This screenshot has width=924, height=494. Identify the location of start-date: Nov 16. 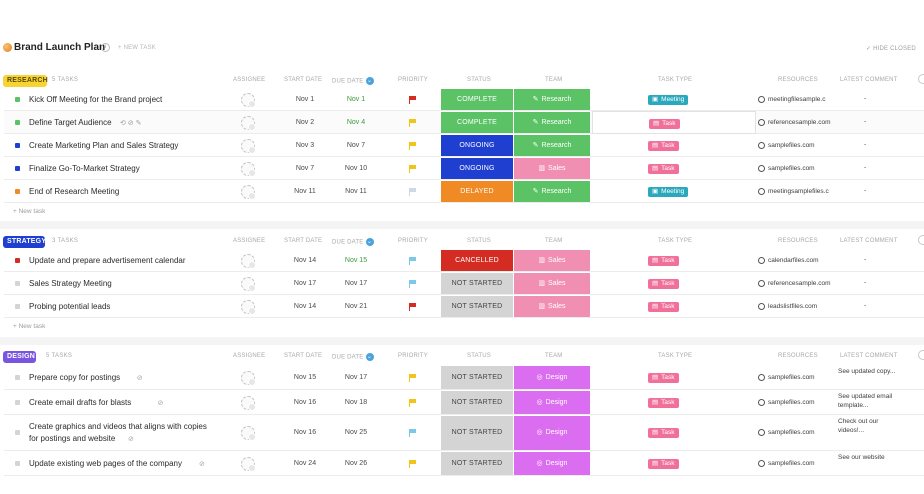
(305, 432).